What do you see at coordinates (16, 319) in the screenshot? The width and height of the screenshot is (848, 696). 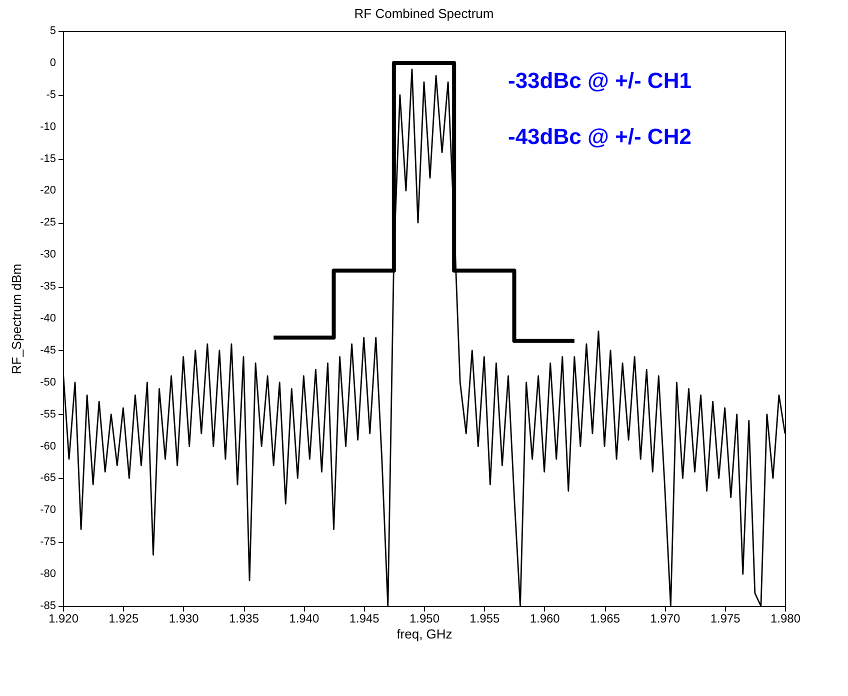 I see `y-axis-title: RF_Spectrum dBm` at bounding box center [16, 319].